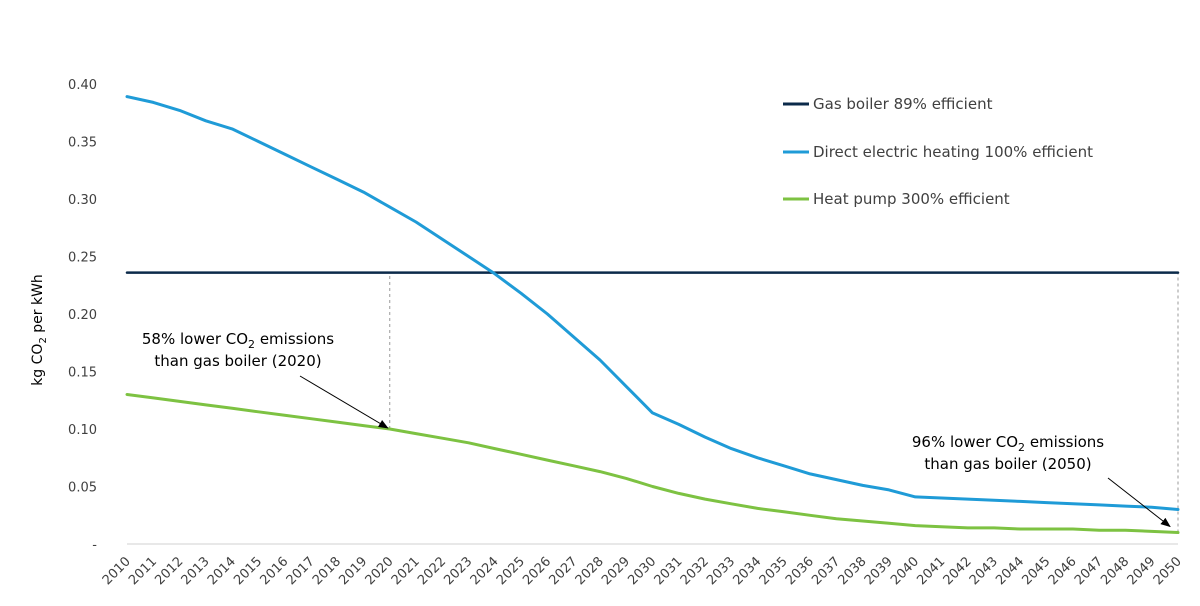  I want to click on x-tick-label: 2015, so click(248, 571).